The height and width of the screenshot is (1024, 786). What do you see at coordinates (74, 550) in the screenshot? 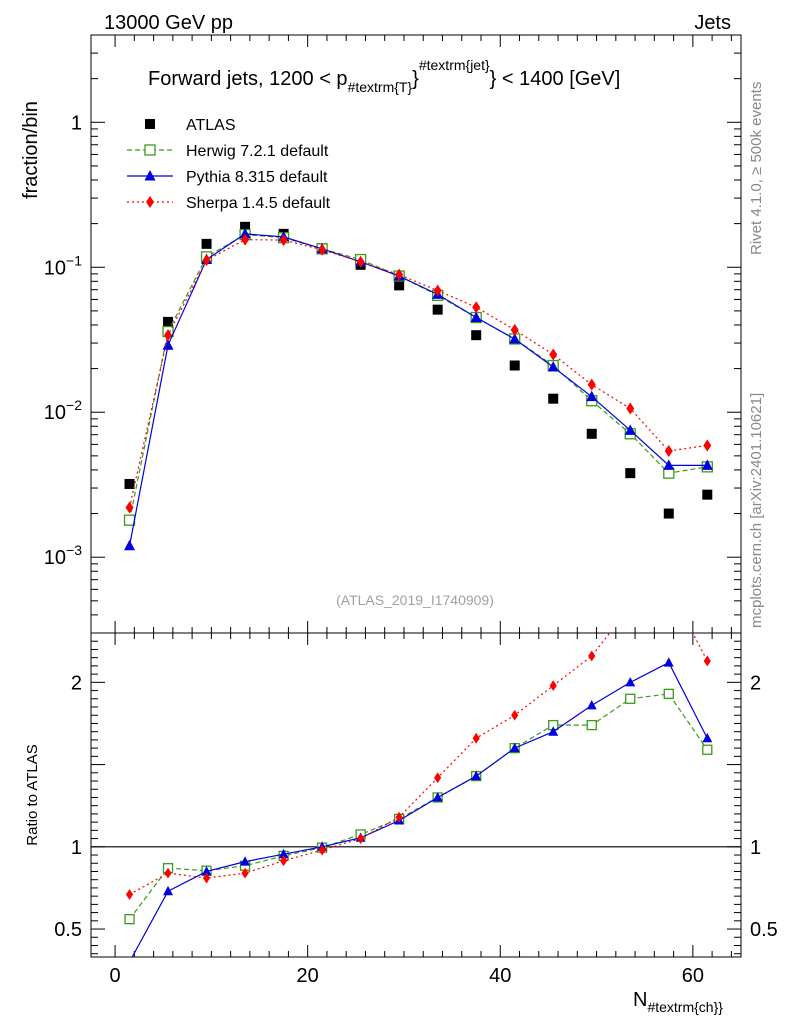
I see `y-tick-exp: −3` at bounding box center [74, 550].